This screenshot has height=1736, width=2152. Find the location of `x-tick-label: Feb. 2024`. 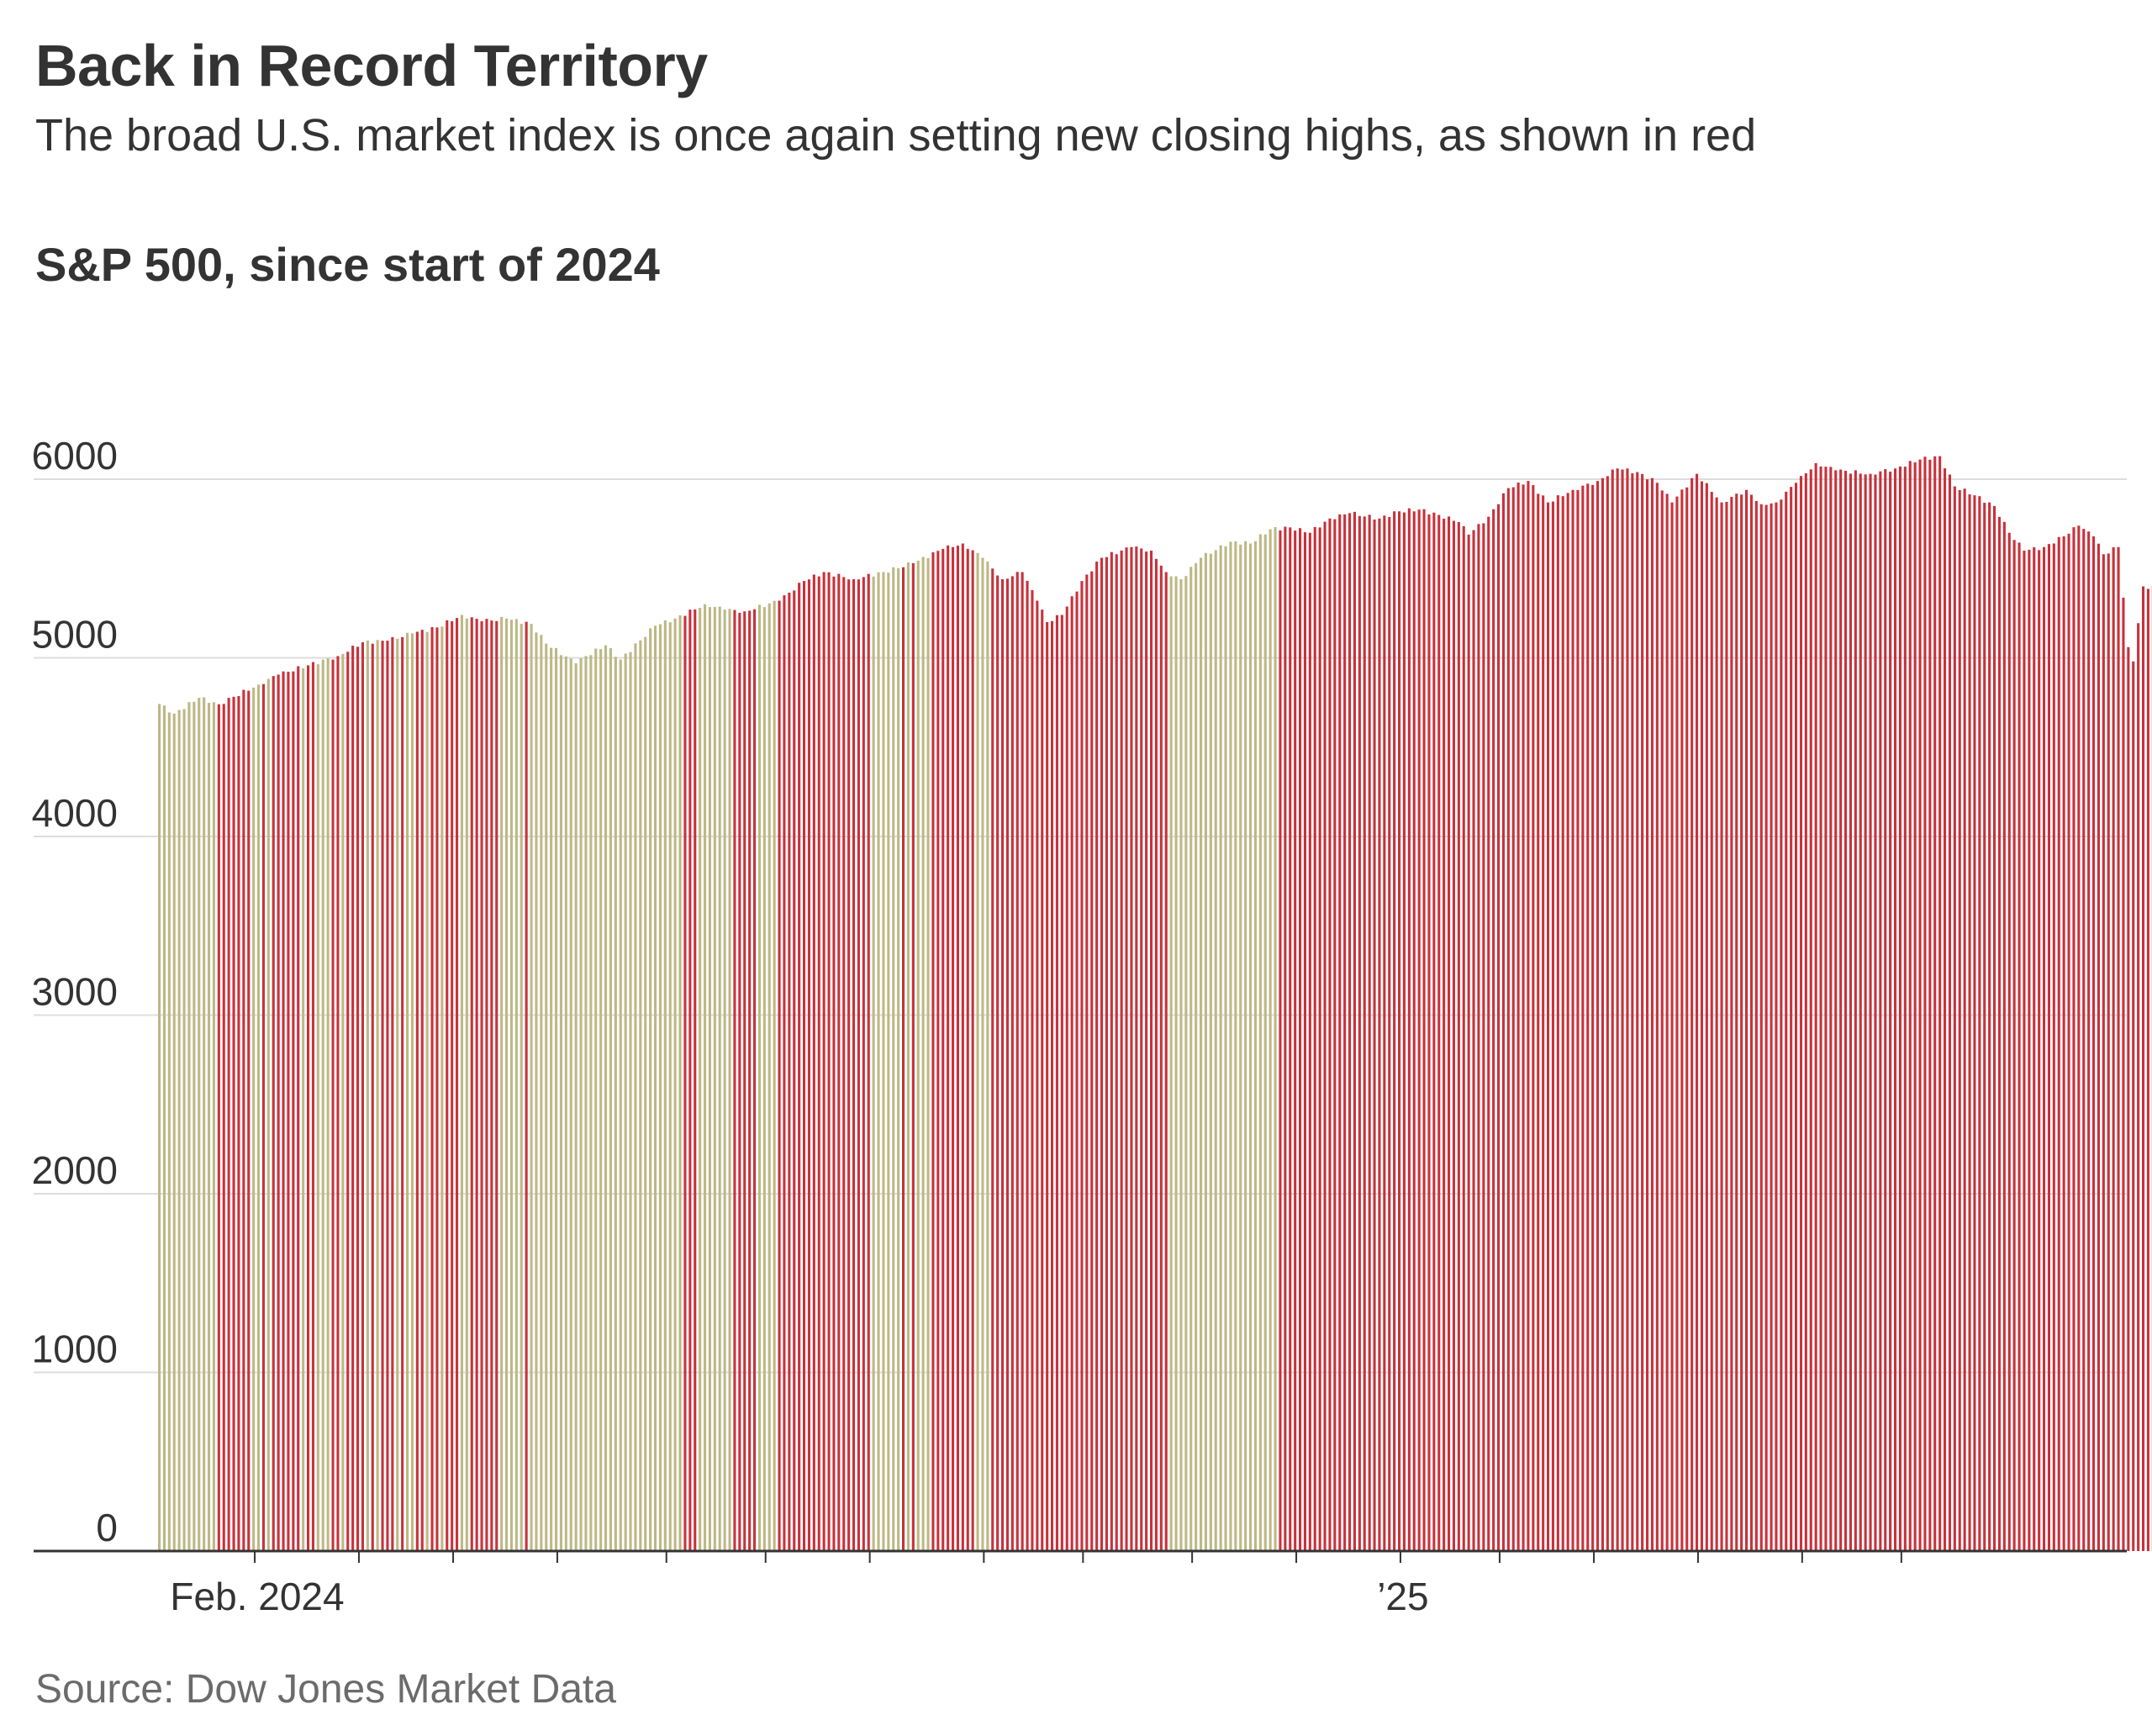

x-tick-label: Feb. 2024 is located at coordinates (257, 1596).